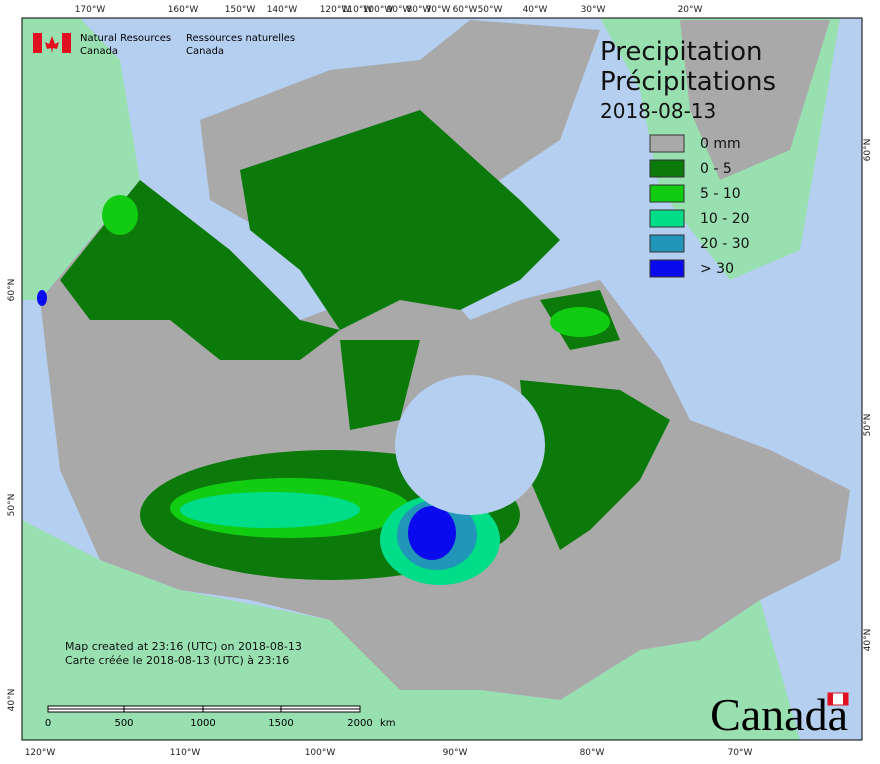 This screenshot has width=880, height=764. What do you see at coordinates (123, 723) in the screenshot?
I see `scale-label: 500` at bounding box center [123, 723].